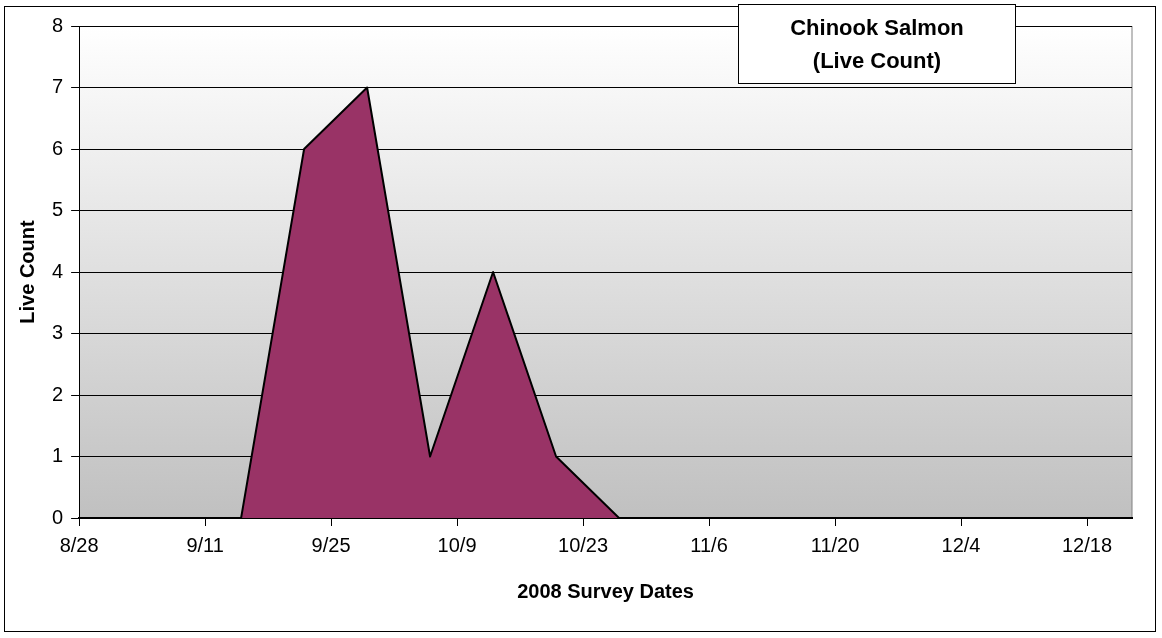 This screenshot has height=638, width=1162. What do you see at coordinates (58, 516) in the screenshot?
I see `y-tick-label: 0` at bounding box center [58, 516].